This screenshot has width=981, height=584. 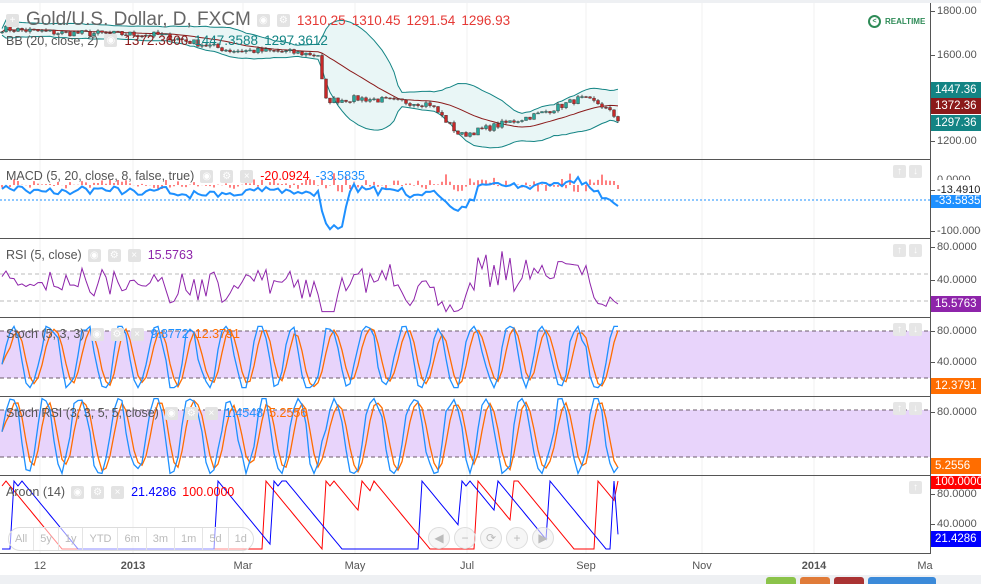 What do you see at coordinates (355, 566) in the screenshot?
I see `time-label: May` at bounding box center [355, 566].